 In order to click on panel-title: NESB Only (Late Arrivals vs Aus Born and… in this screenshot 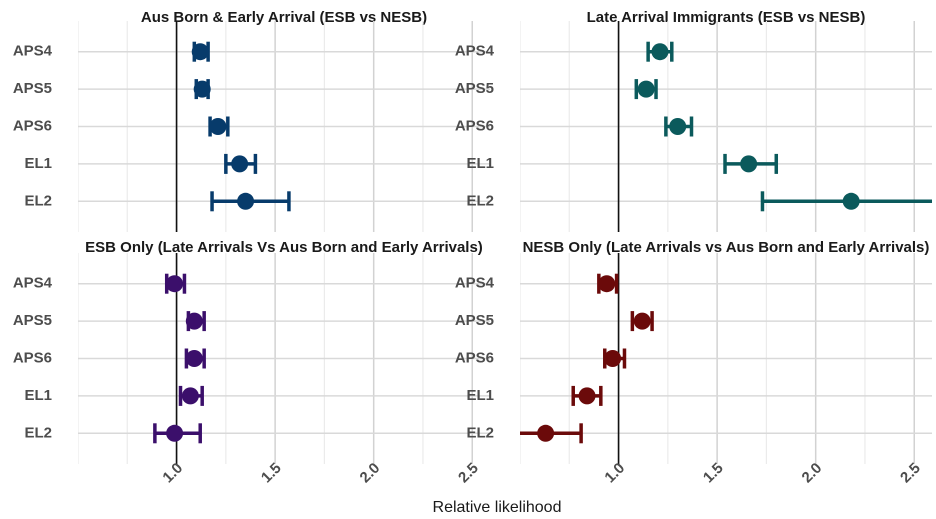, I will do `click(726, 247)`.